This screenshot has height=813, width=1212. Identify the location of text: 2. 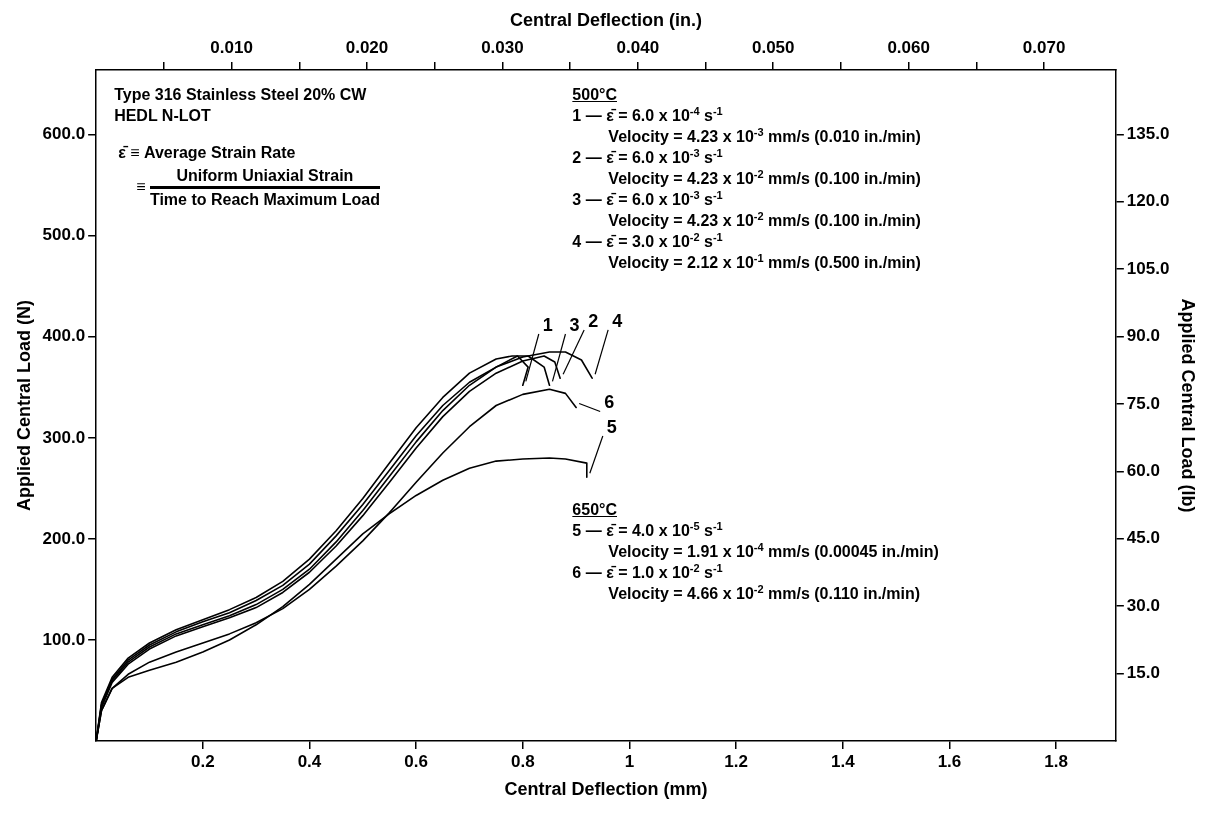
(593, 320).